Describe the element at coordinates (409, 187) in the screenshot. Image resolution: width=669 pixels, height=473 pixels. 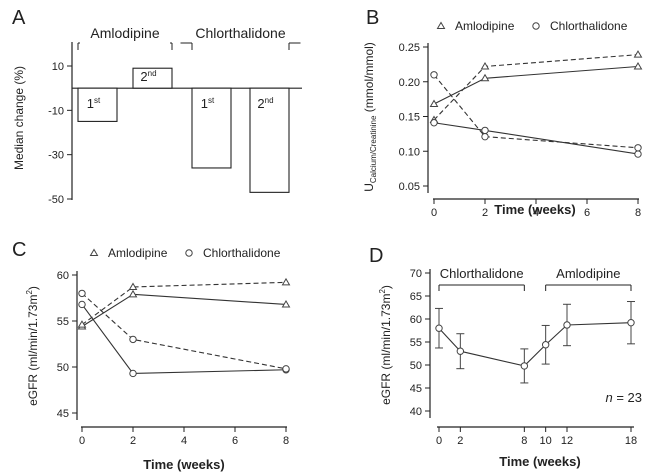
I see `panel-b-ytick-label: 0.05` at that location.